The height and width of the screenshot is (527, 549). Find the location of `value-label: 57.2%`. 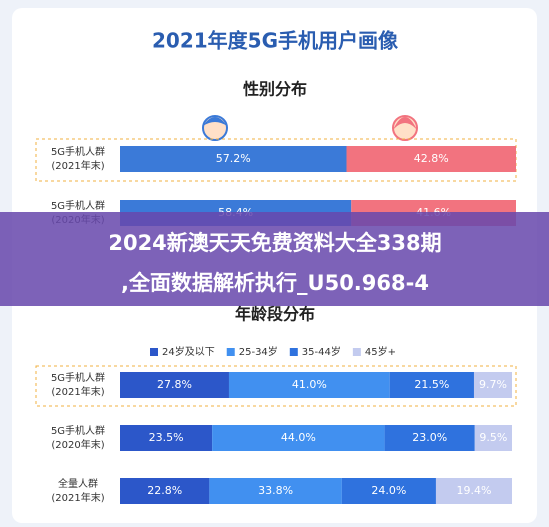

value-label: 57.2% is located at coordinates (233, 158).